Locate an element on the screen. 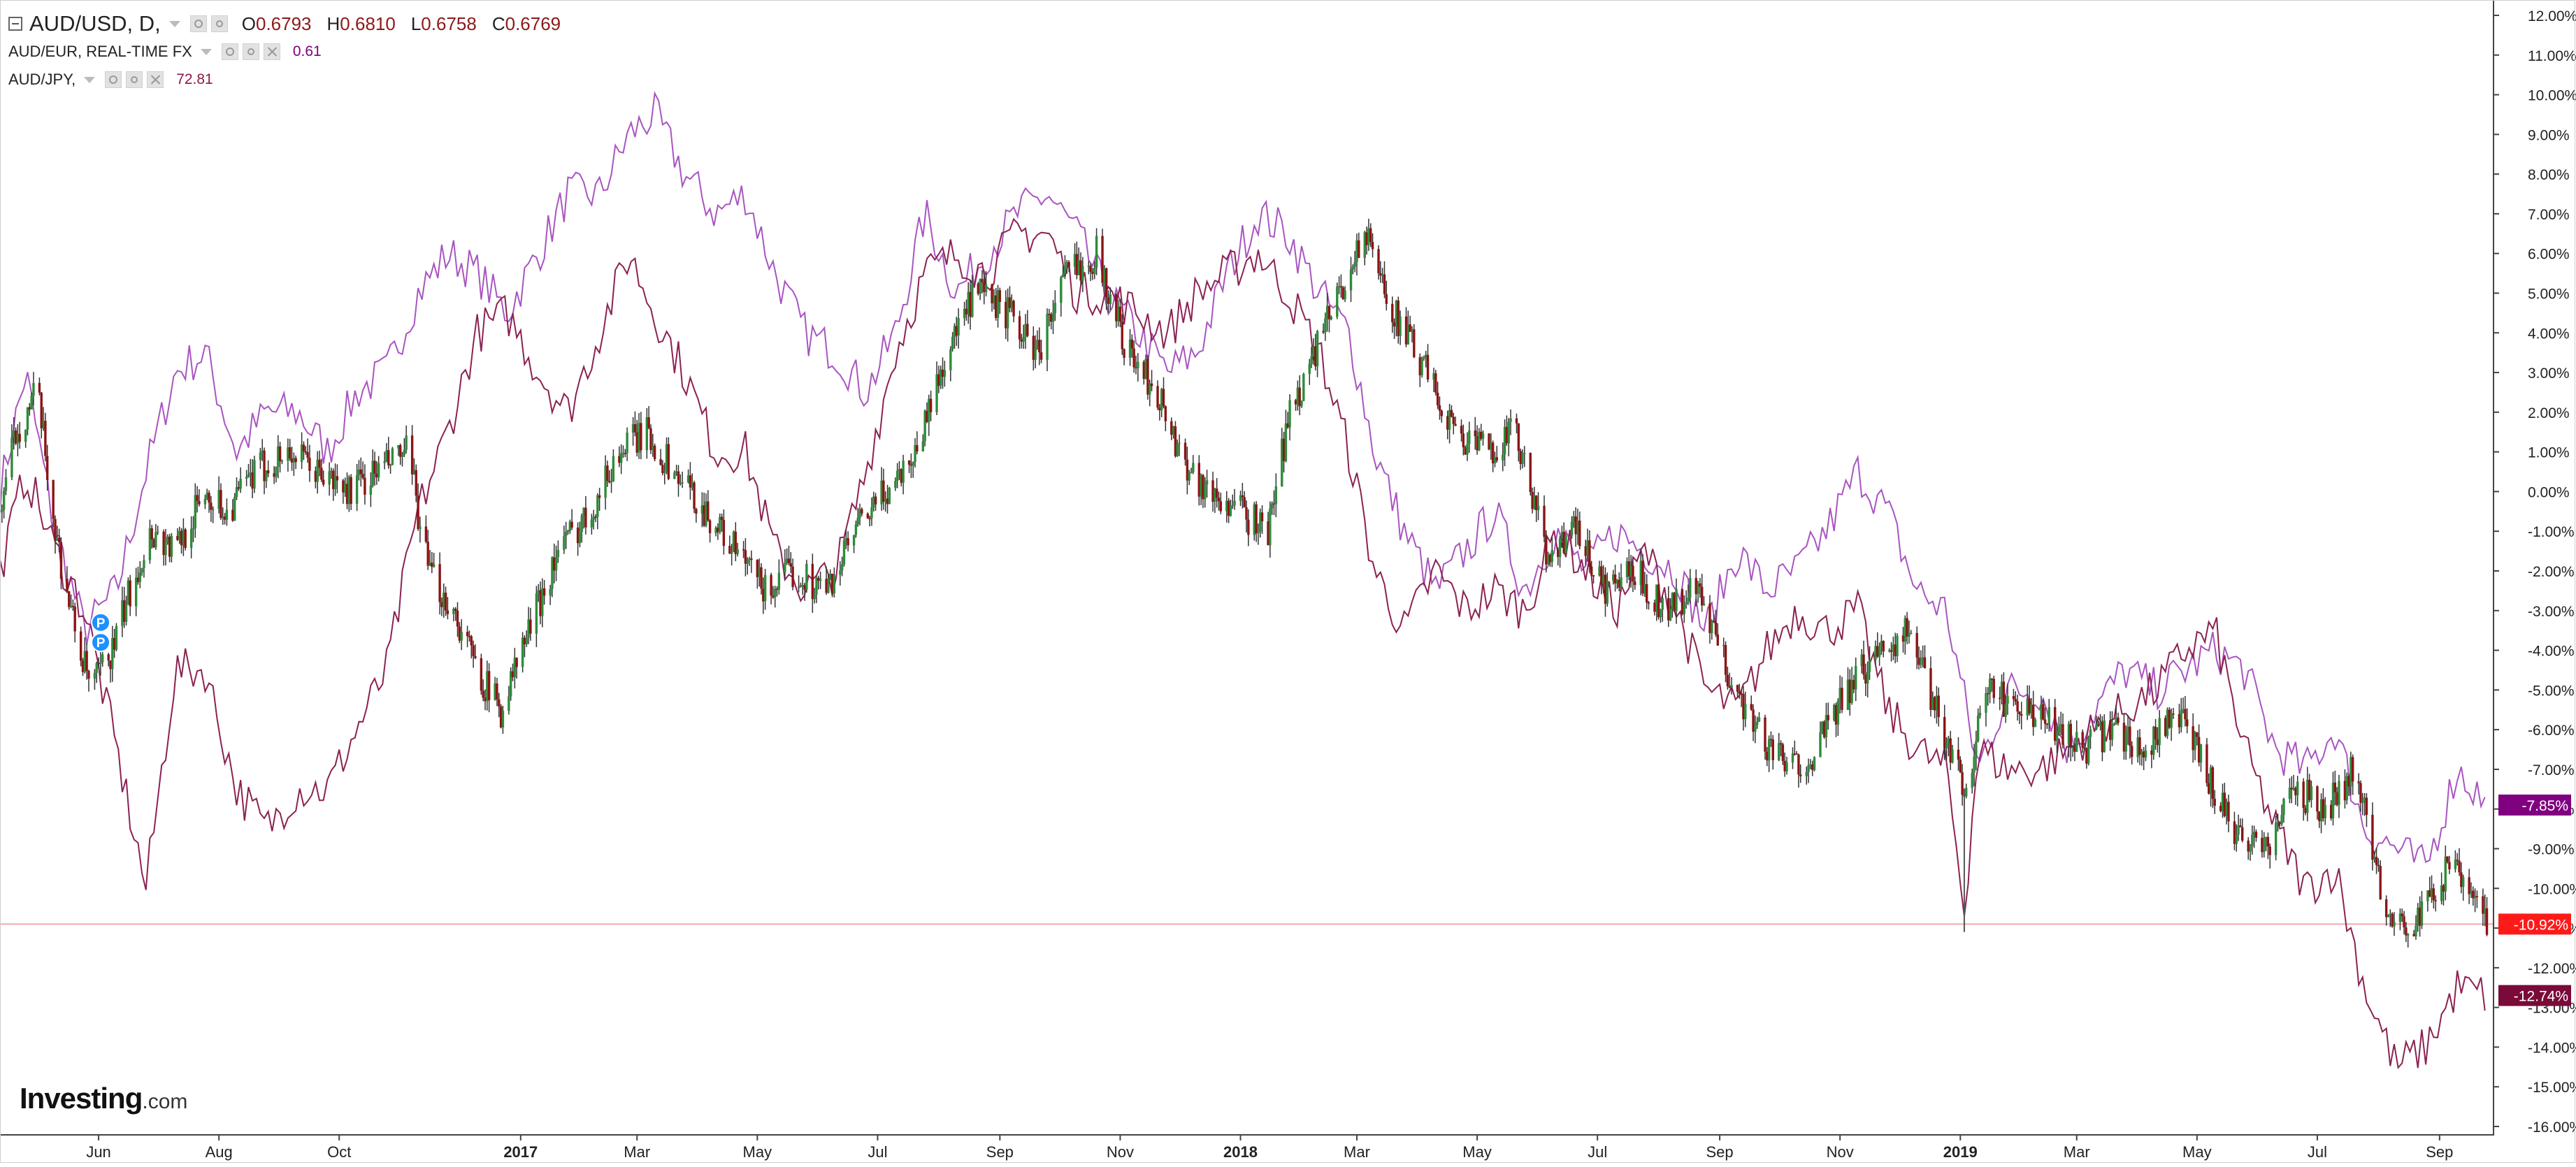  x-tick-label: Mar is located at coordinates (637, 1152).